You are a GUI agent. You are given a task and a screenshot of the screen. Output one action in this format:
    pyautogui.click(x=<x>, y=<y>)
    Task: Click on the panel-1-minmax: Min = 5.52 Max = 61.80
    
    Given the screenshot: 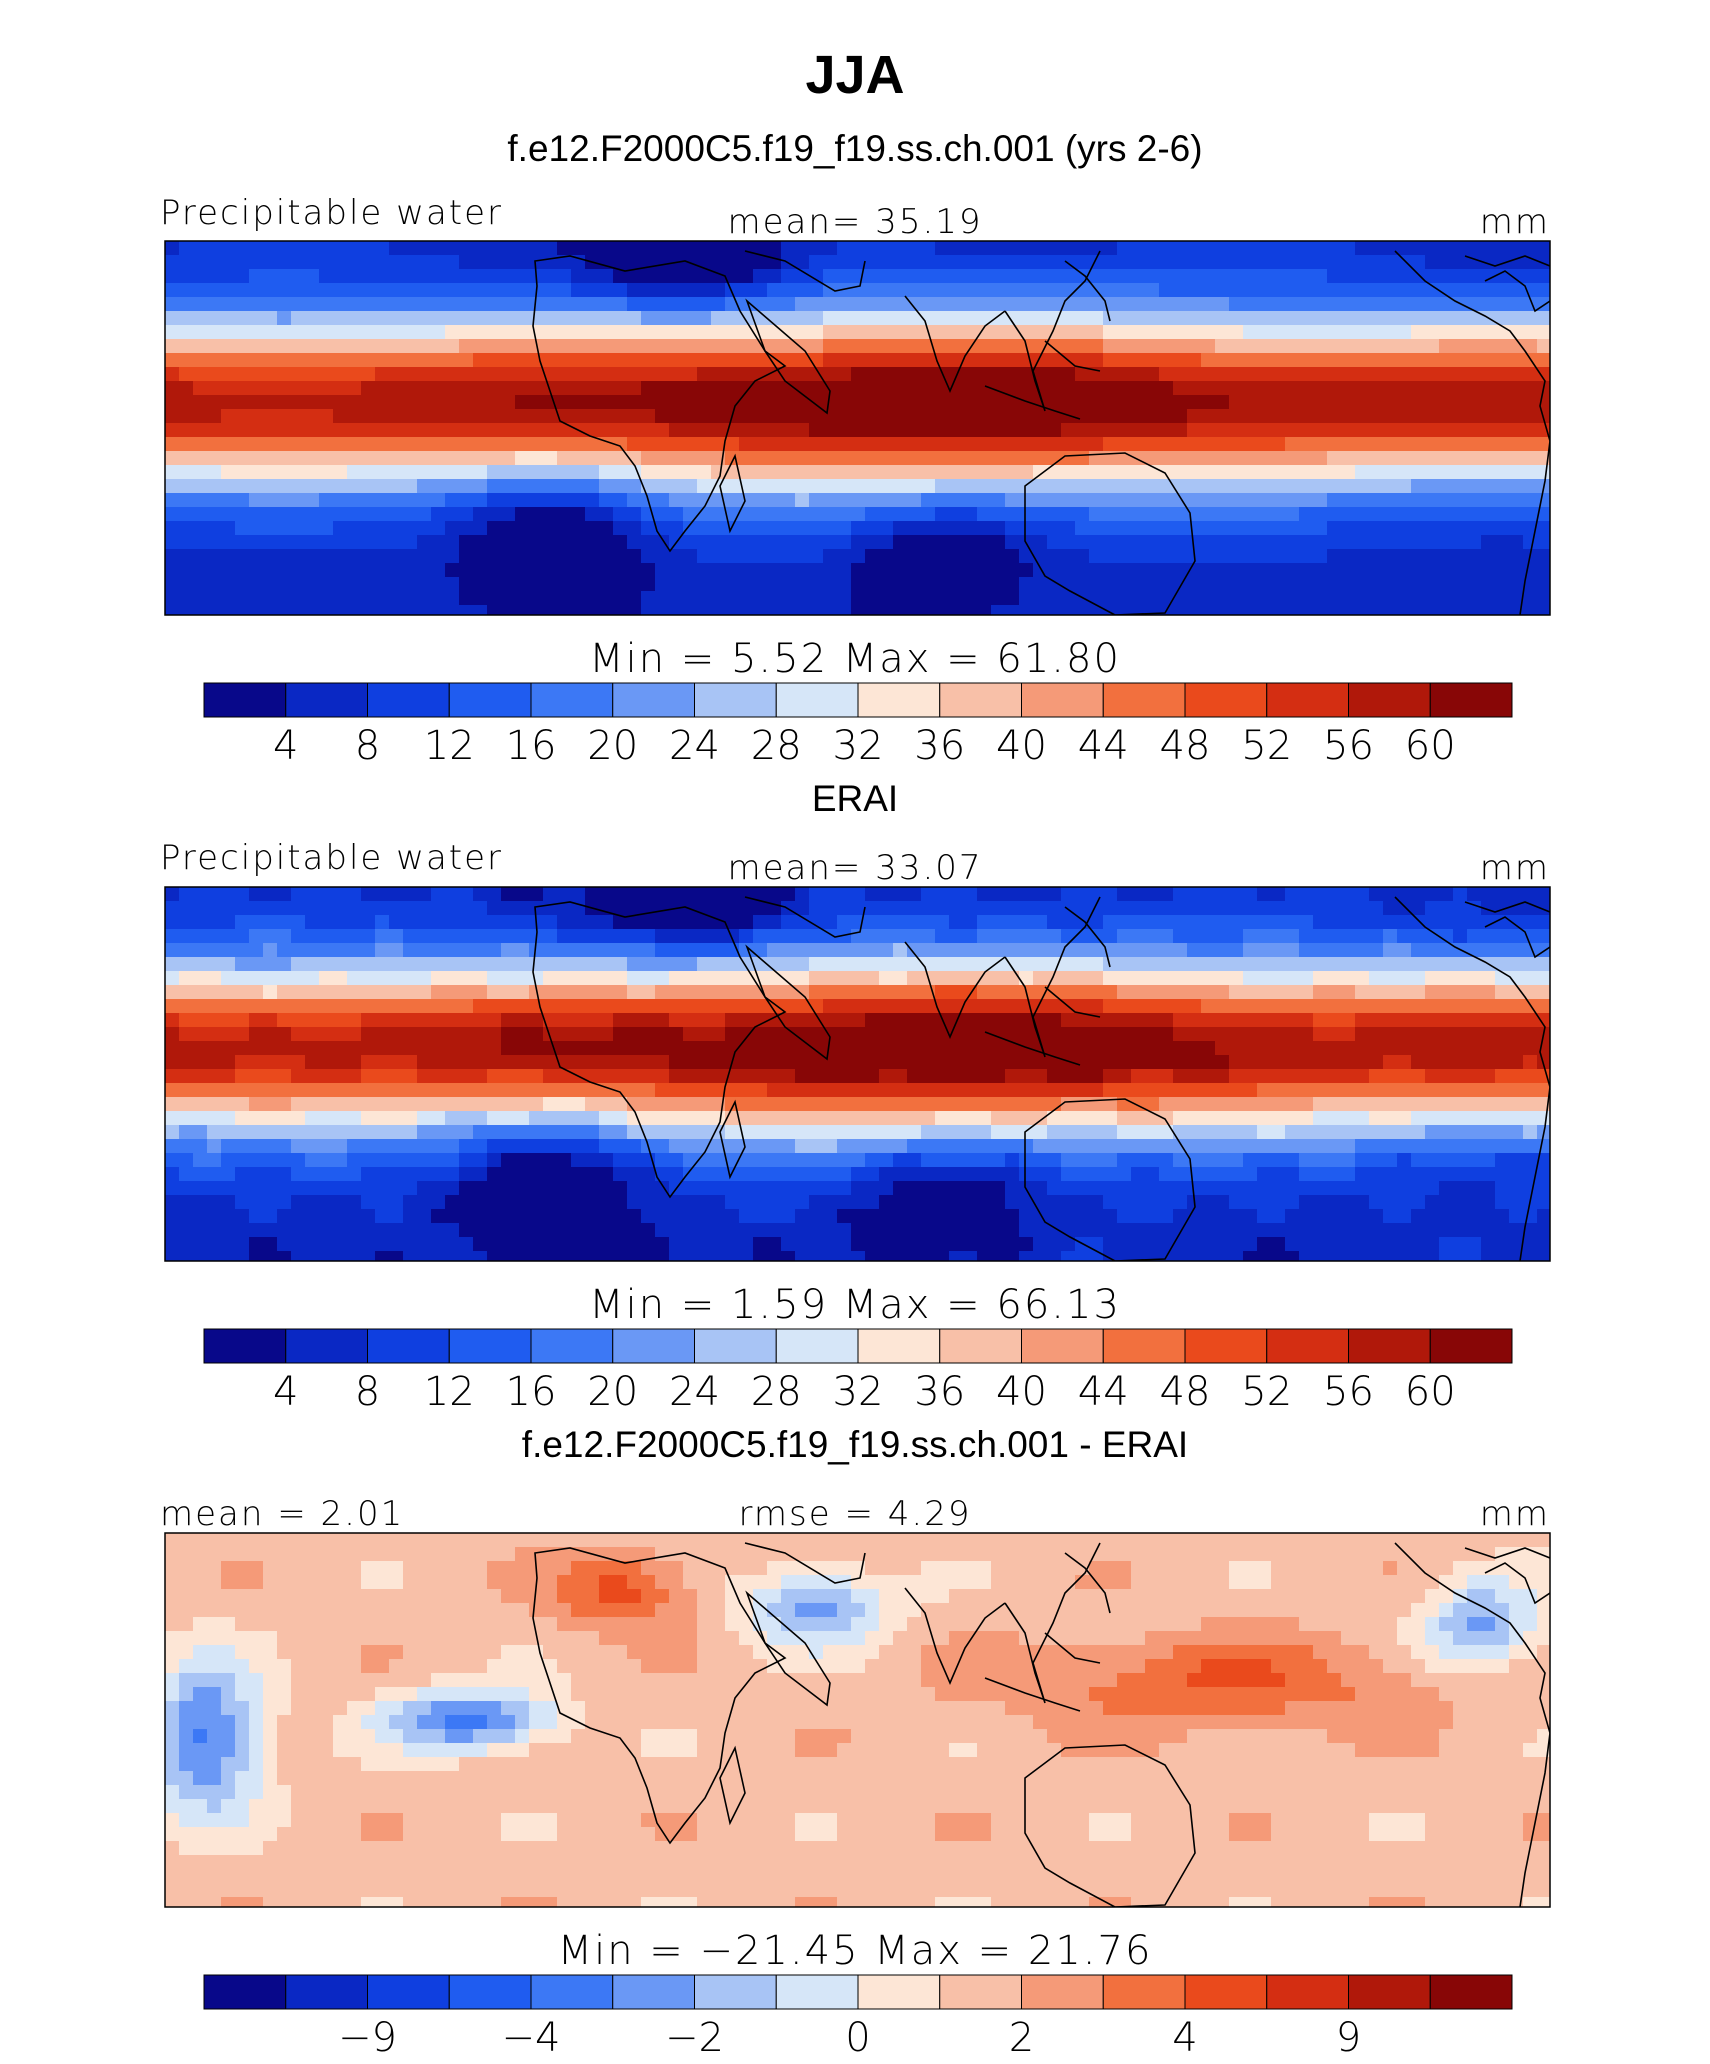 What is the action you would take?
    pyautogui.click(x=855, y=659)
    